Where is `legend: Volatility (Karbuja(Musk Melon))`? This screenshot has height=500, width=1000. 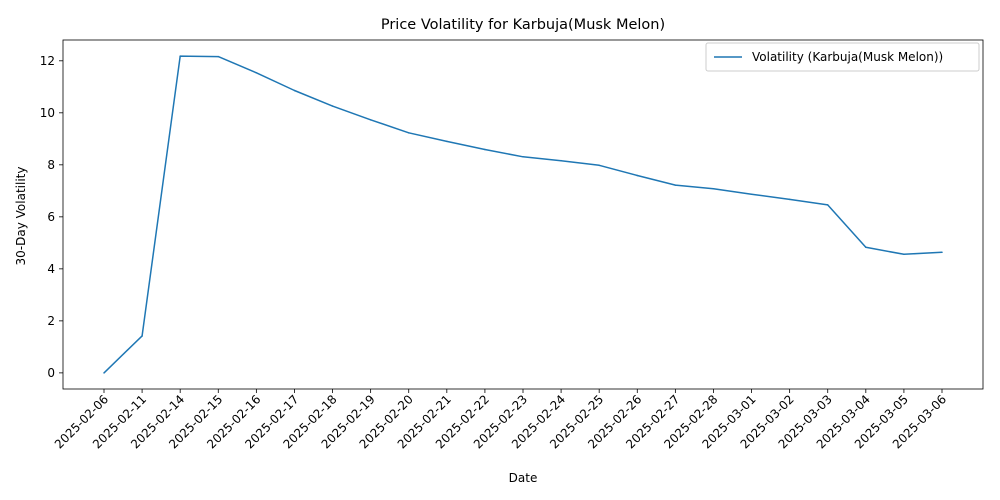
legend: Volatility (Karbuja(Musk Melon)) is located at coordinates (842, 57).